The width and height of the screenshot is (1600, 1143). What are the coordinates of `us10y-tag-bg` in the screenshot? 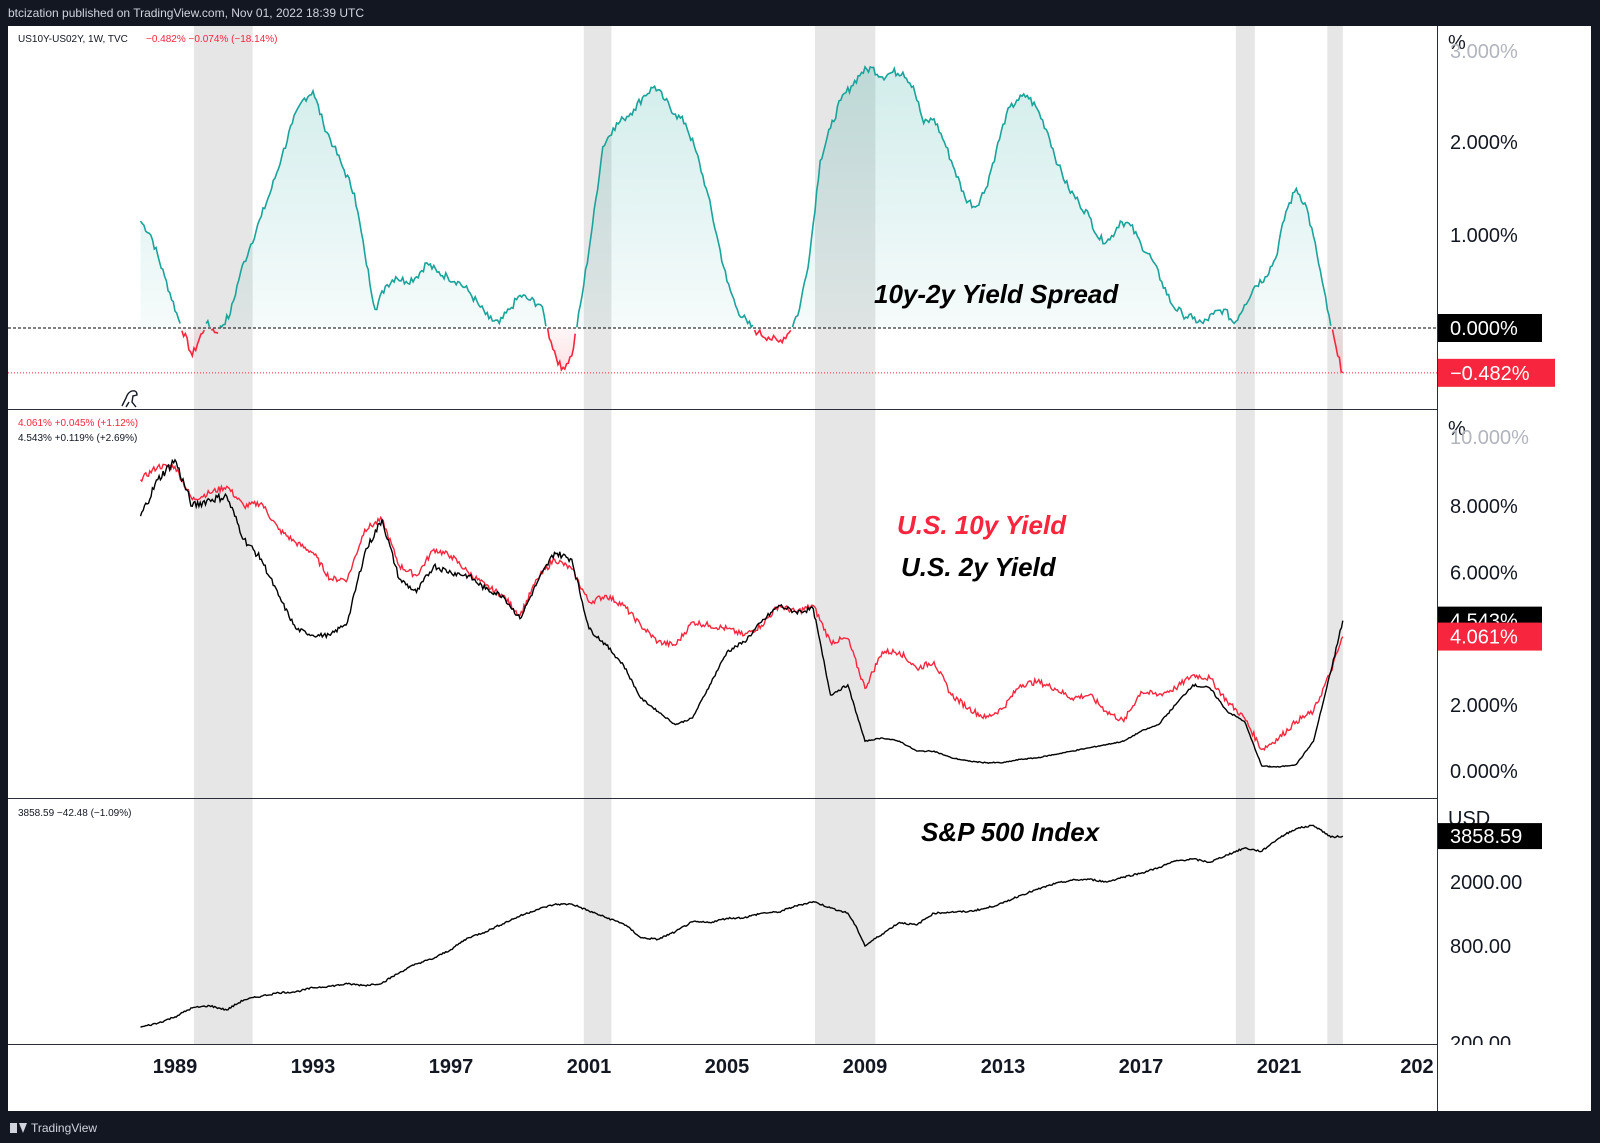 It's located at (1490, 636).